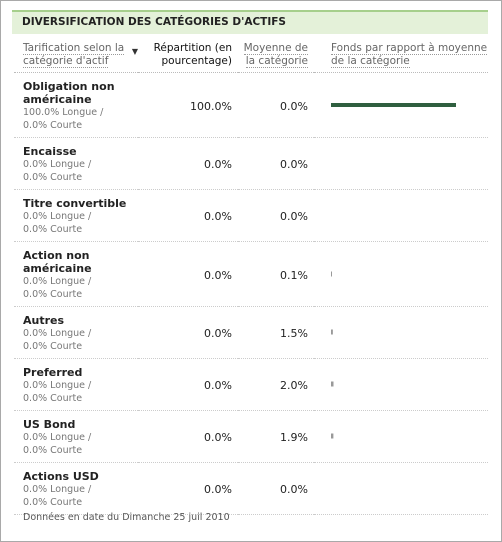 This screenshot has width=502, height=542. I want to click on column-header-cell: Tarification selon la catégorie d'actif ▼, so click(76, 57).